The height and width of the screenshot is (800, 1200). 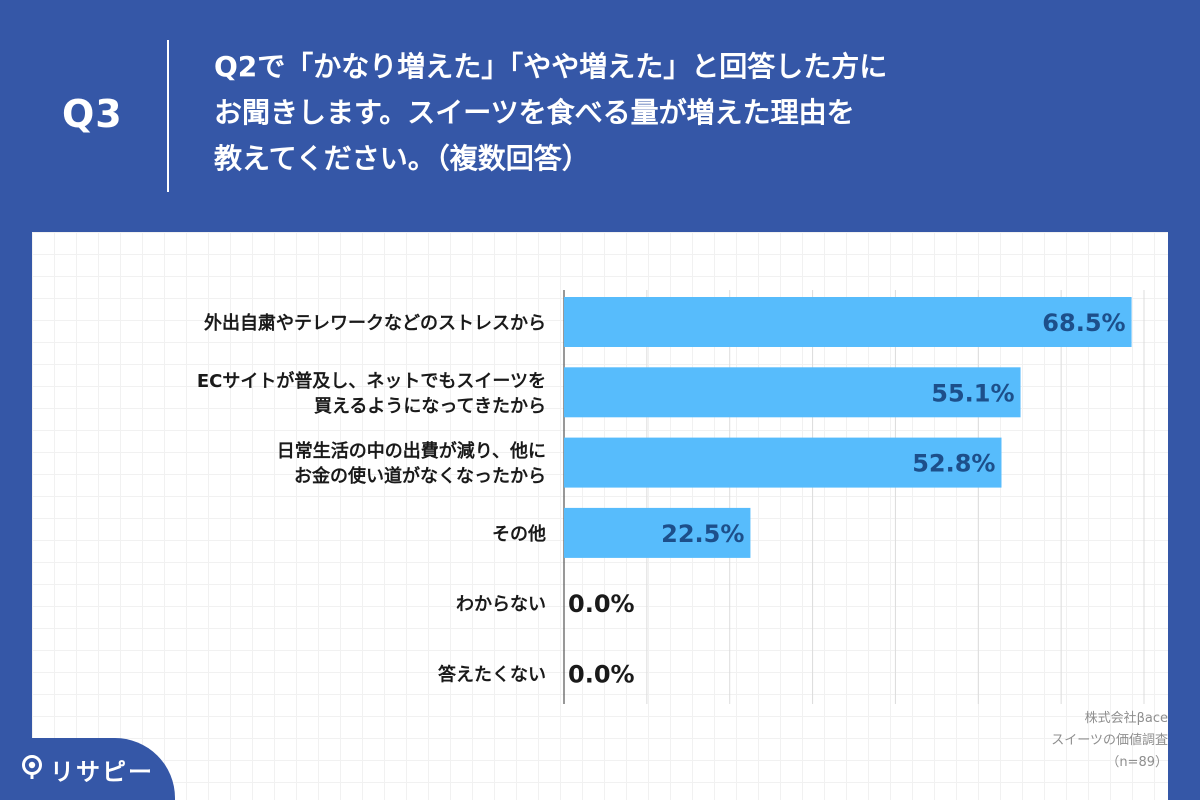 I want to click on header-divider, so click(x=168, y=116).